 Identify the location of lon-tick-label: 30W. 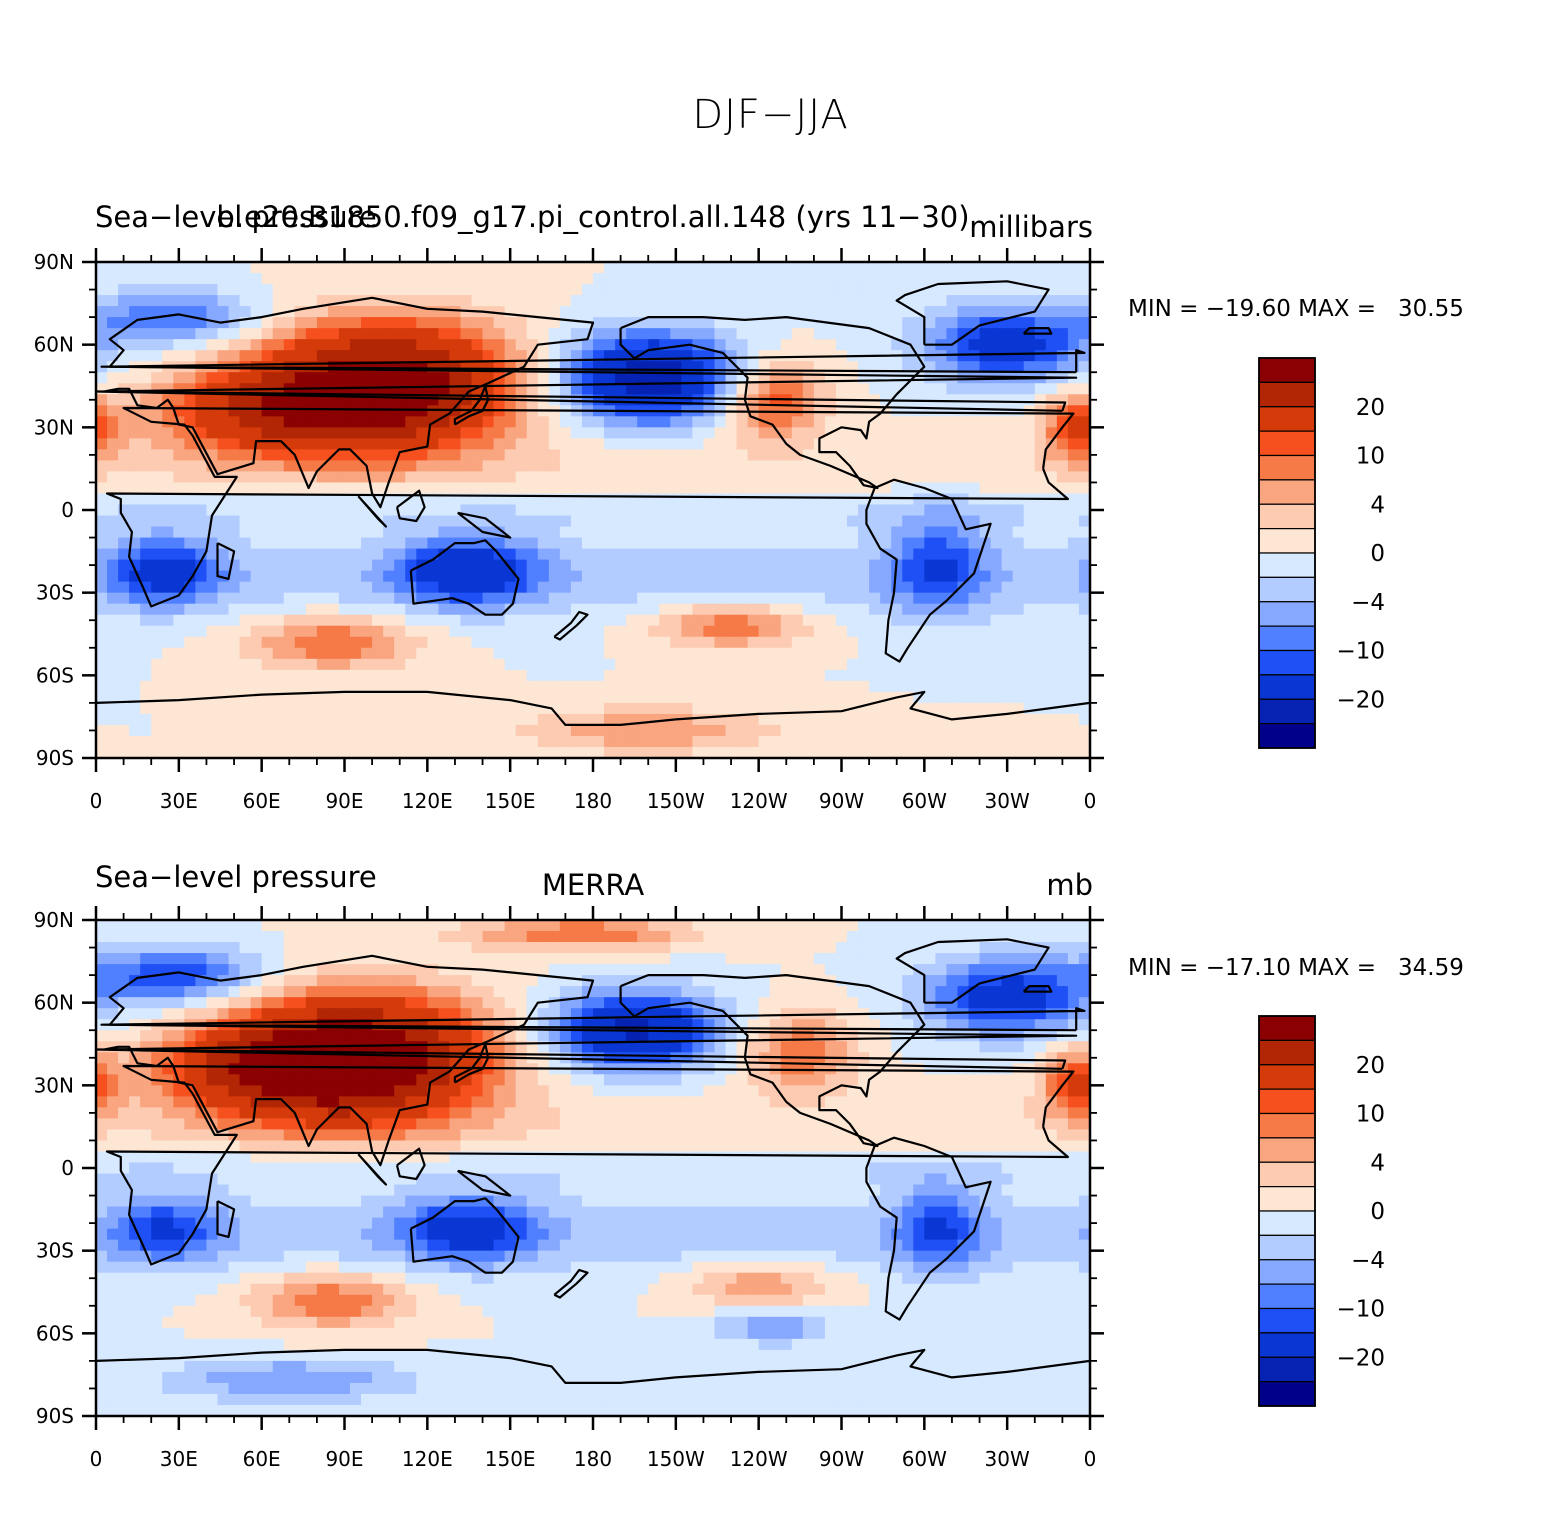
(1007, 1459).